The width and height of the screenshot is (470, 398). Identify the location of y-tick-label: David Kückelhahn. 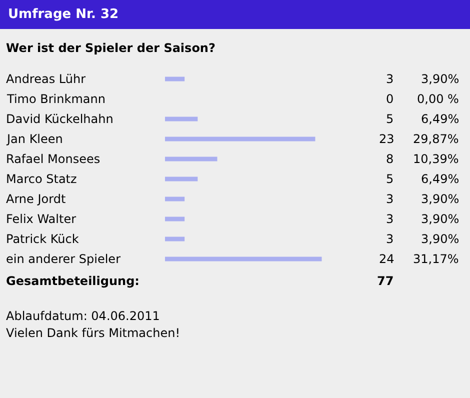
(60, 119).